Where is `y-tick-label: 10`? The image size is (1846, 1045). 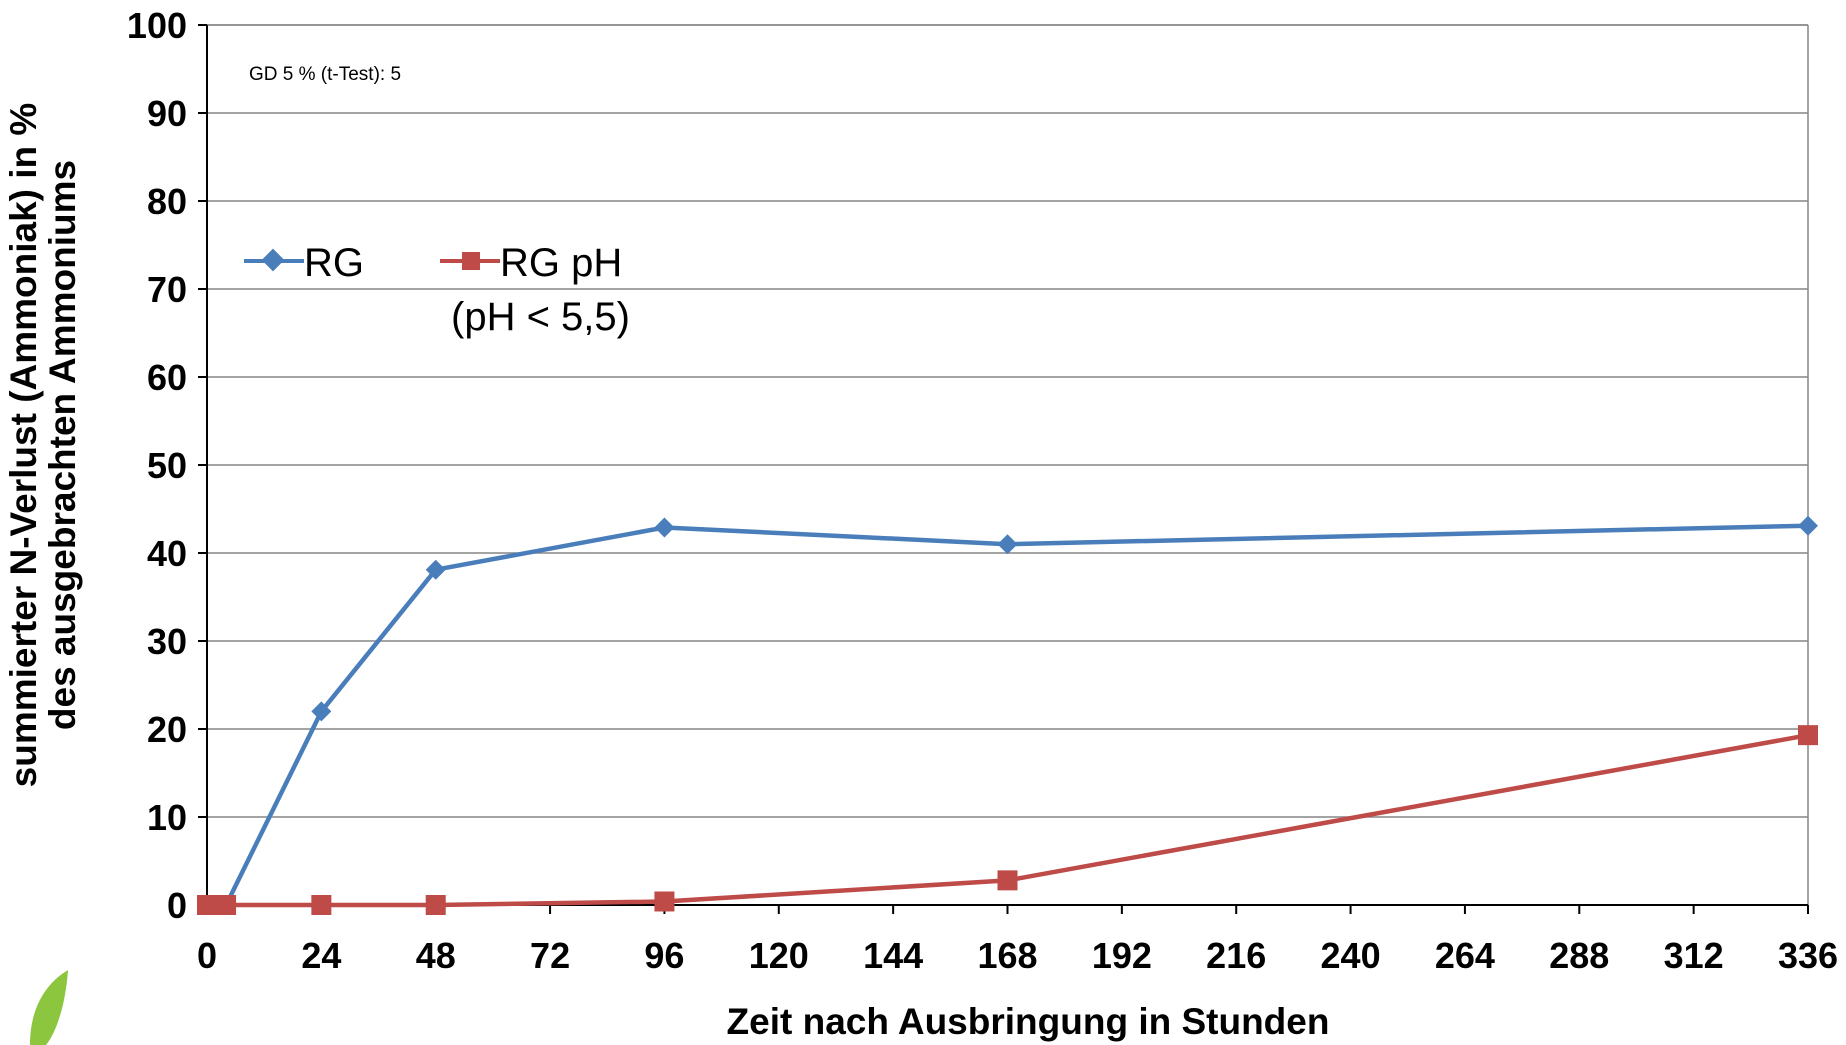 y-tick-label: 10 is located at coordinates (167, 817).